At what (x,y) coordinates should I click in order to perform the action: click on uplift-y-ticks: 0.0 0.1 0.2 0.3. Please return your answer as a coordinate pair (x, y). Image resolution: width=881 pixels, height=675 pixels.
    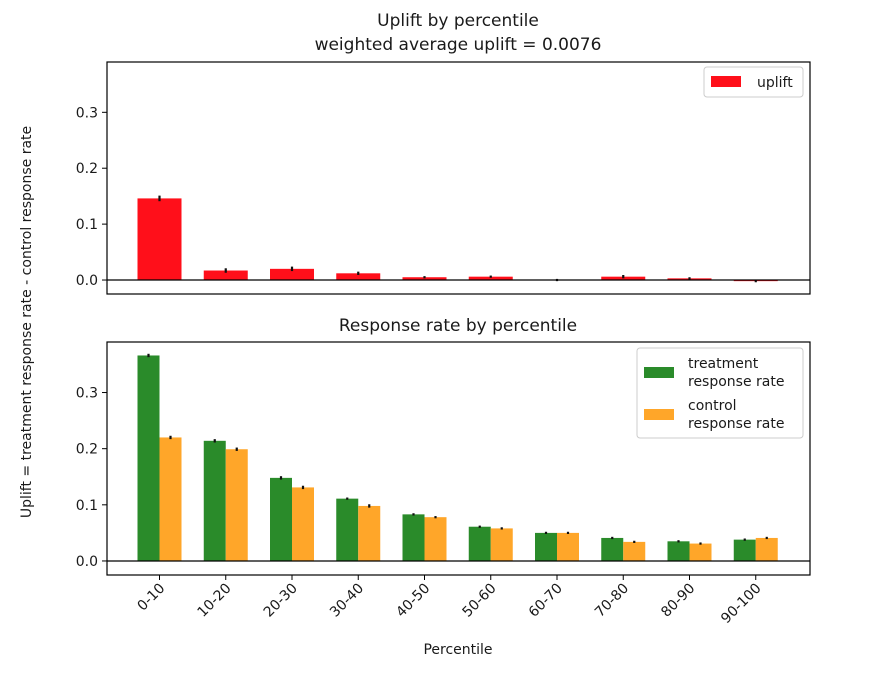
    Looking at the image, I should click on (91, 197).